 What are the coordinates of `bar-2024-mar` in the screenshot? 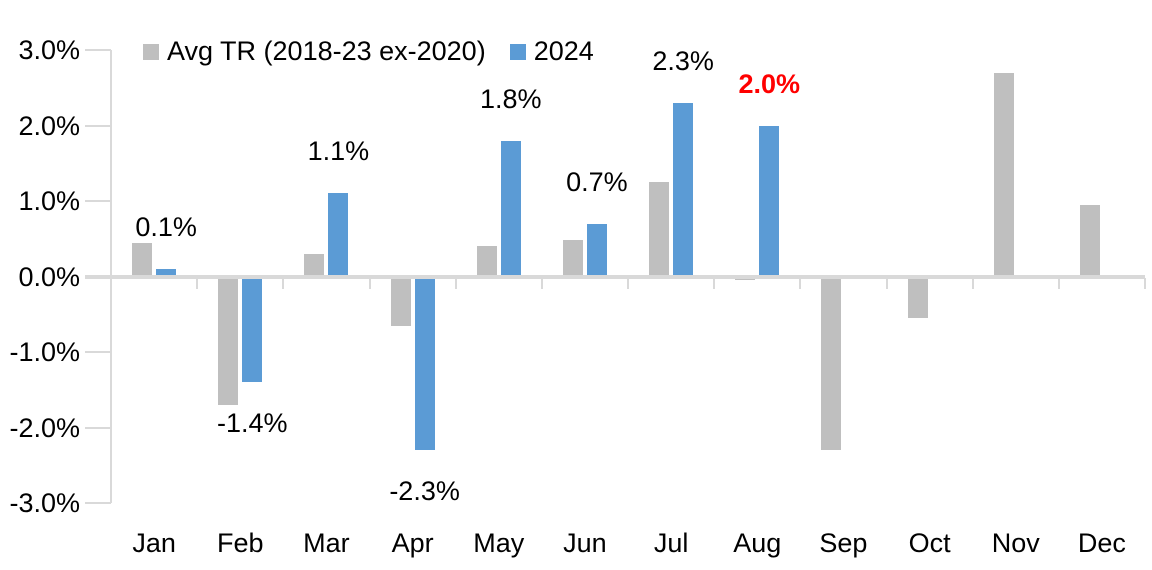 It's located at (338, 235).